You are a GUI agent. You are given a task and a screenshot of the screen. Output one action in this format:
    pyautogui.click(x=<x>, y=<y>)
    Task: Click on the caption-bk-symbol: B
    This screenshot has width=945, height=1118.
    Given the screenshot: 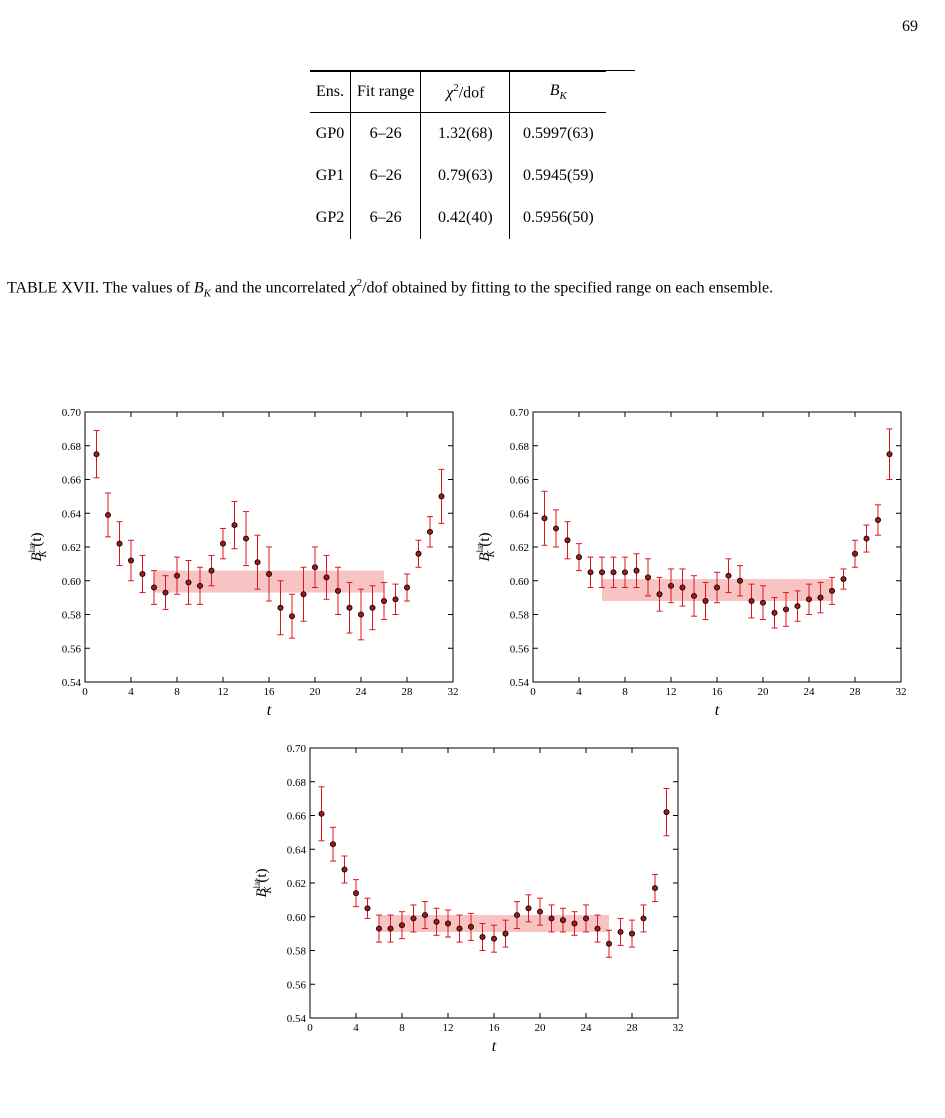 What is the action you would take?
    pyautogui.click(x=198, y=288)
    